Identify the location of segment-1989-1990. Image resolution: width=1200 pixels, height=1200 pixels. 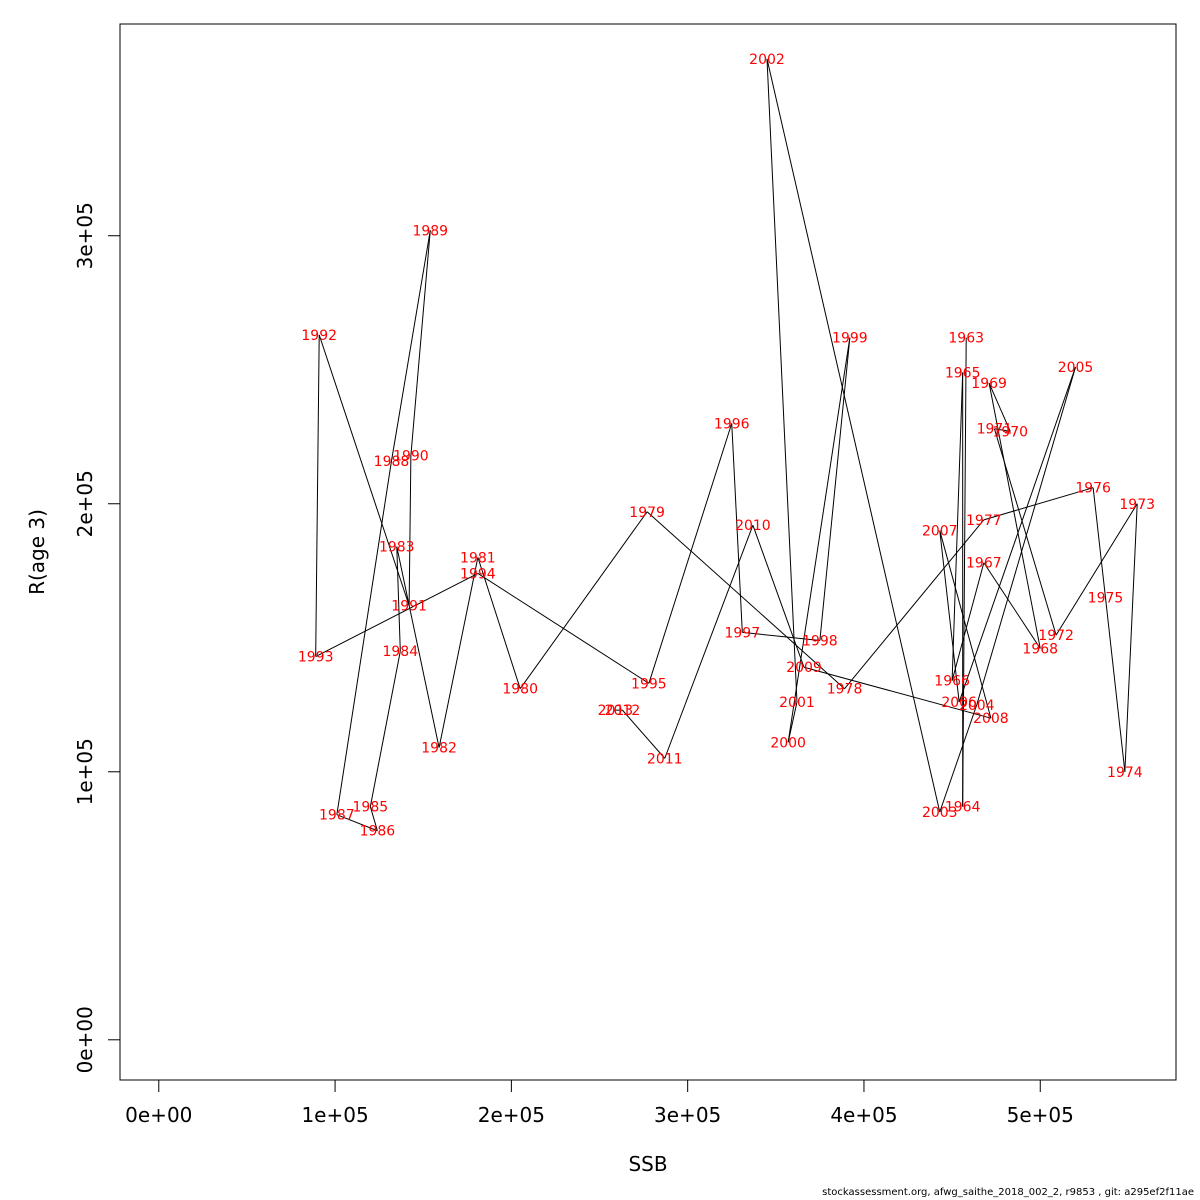
(420, 343).